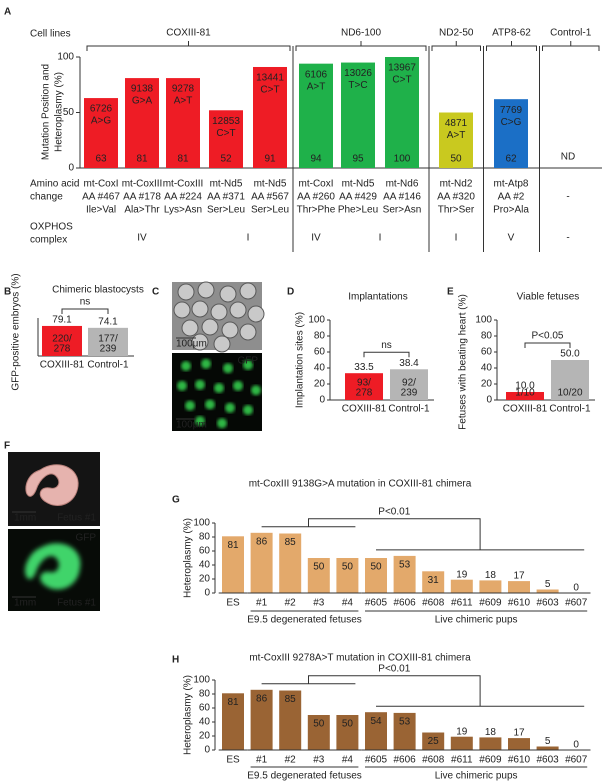 The height and width of the screenshot is (782, 606). I want to click on value-label: 85, so click(291, 542).